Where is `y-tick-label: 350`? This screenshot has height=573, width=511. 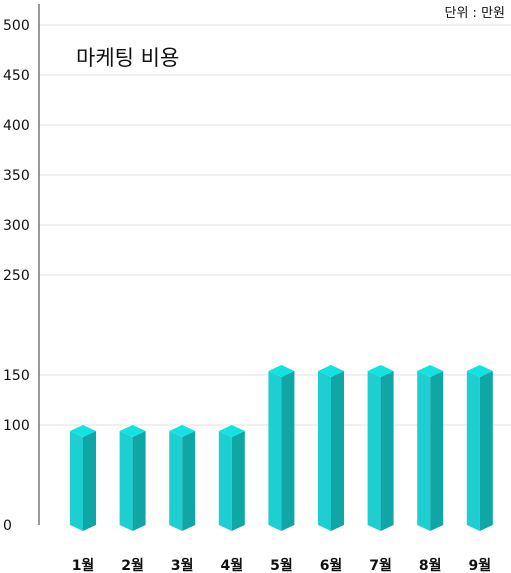 y-tick-label: 350 is located at coordinates (16, 176).